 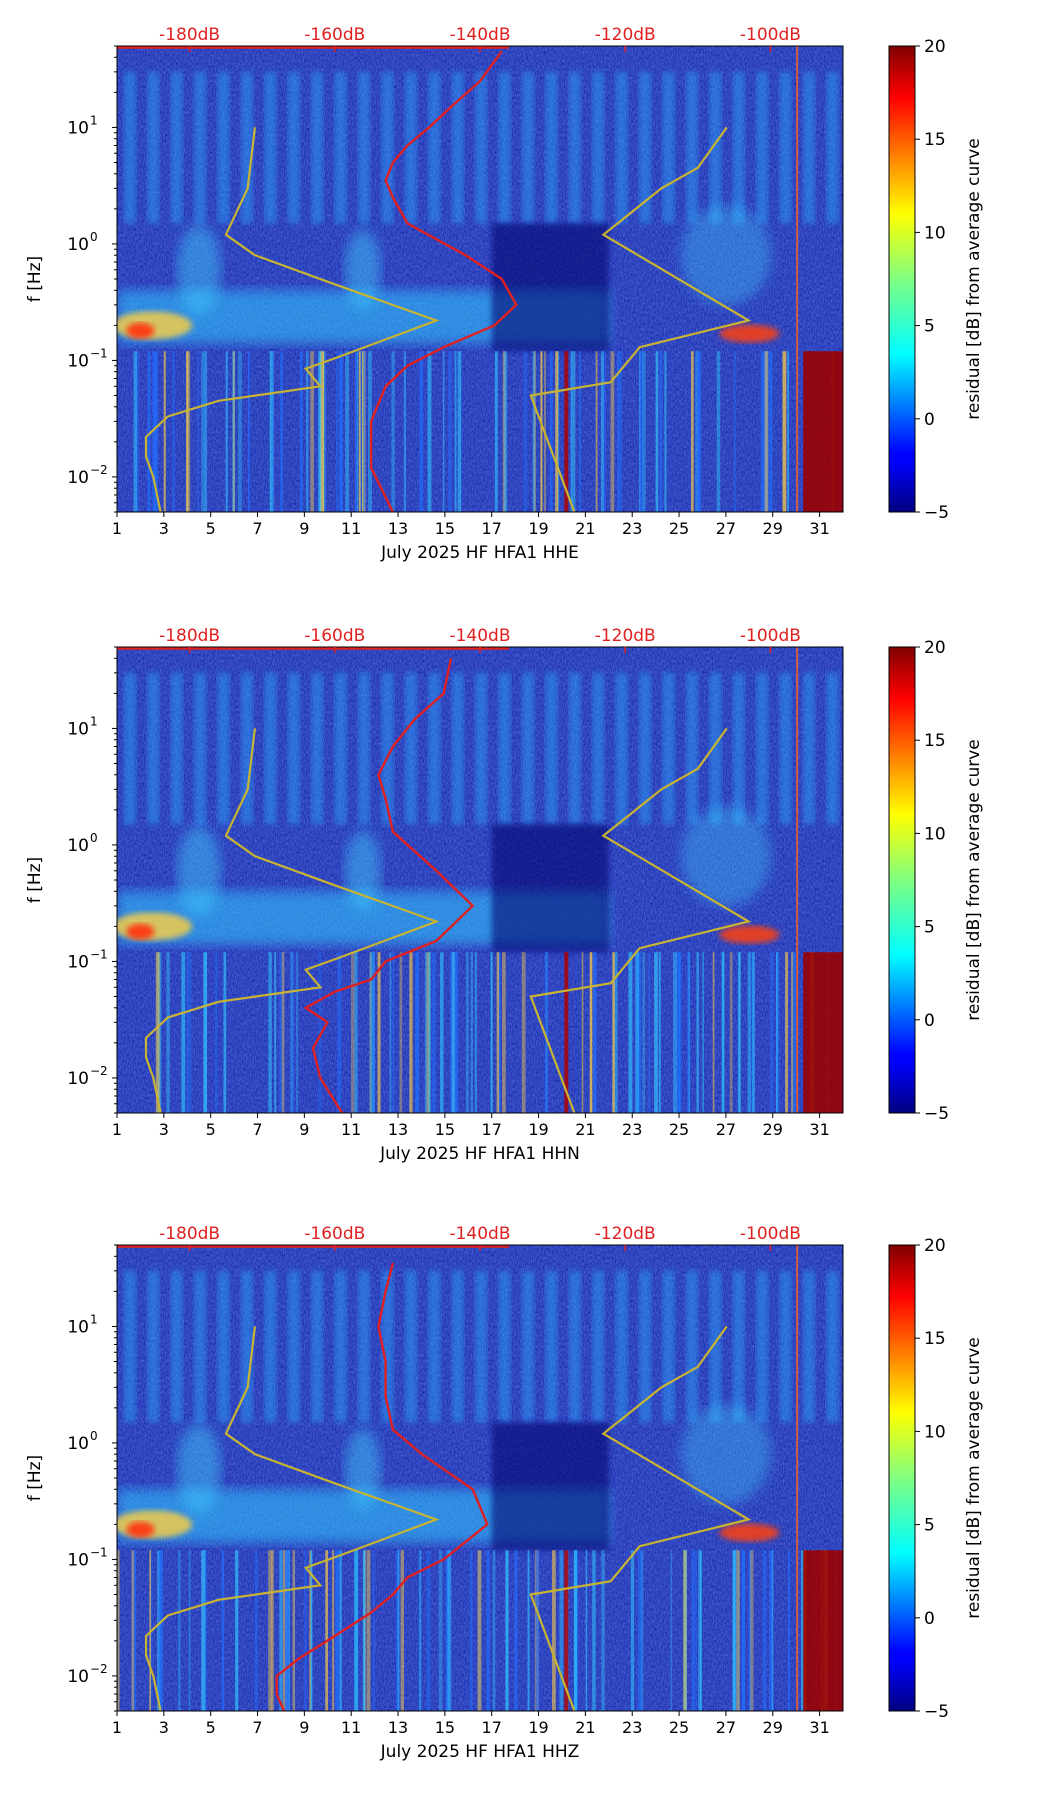 I want to click on x-tick-label: 23, so click(x=632, y=1727).